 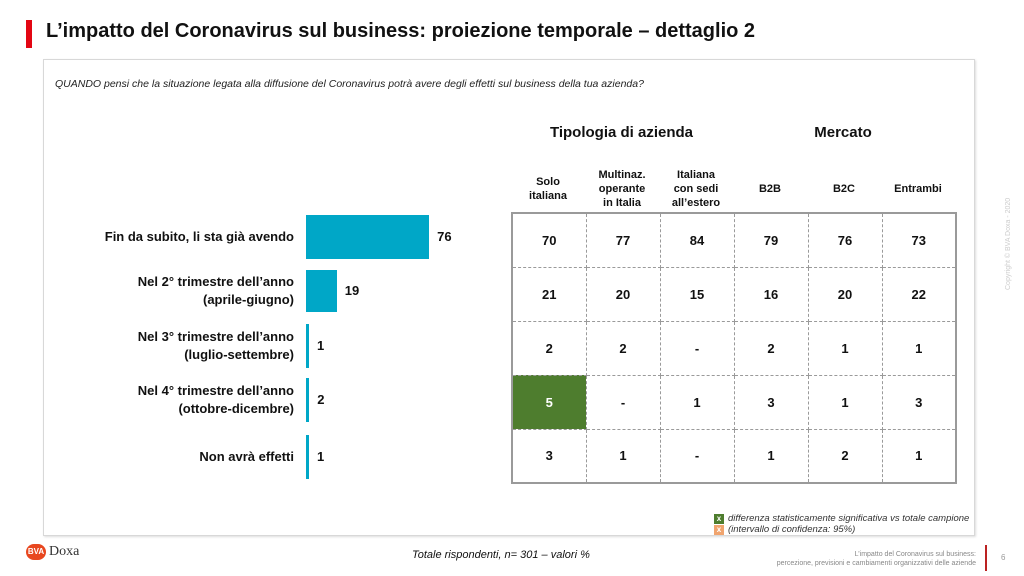 I want to click on logo-mark: BVA, so click(x=36, y=552).